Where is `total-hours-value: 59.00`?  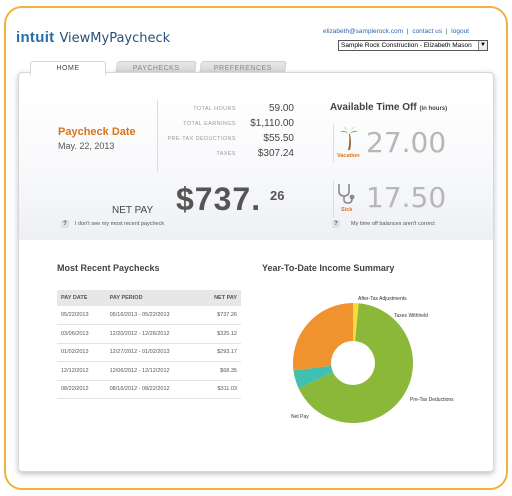
total-hours-value: 59.00 is located at coordinates (281, 108).